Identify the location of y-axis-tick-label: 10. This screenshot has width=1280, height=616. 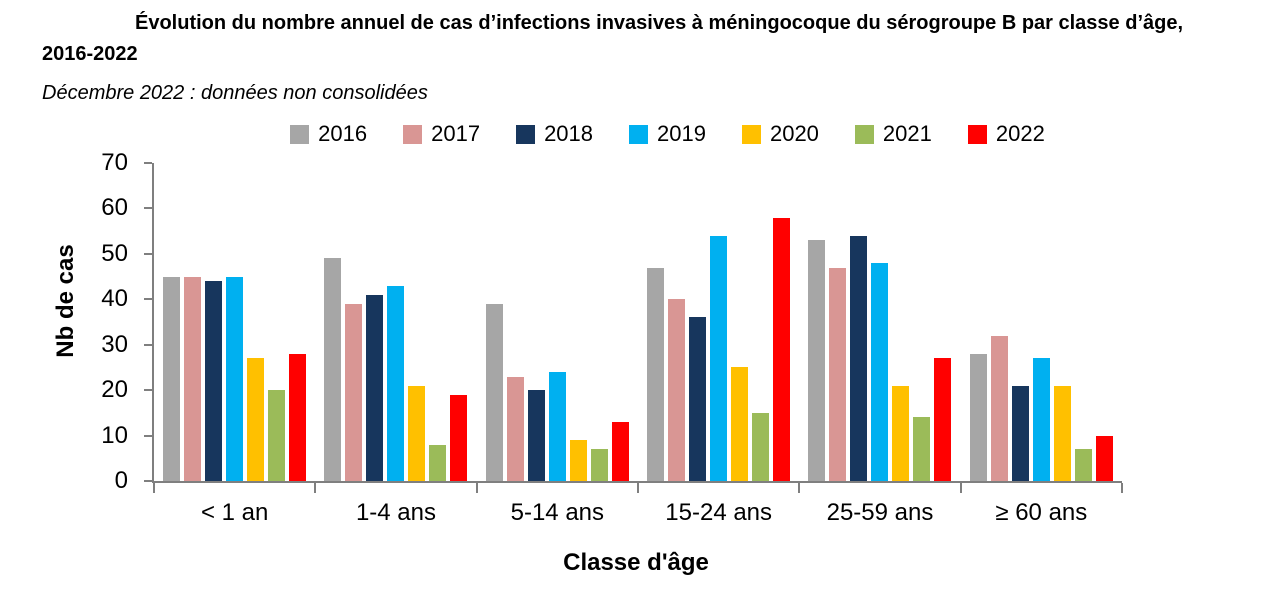
(114, 435).